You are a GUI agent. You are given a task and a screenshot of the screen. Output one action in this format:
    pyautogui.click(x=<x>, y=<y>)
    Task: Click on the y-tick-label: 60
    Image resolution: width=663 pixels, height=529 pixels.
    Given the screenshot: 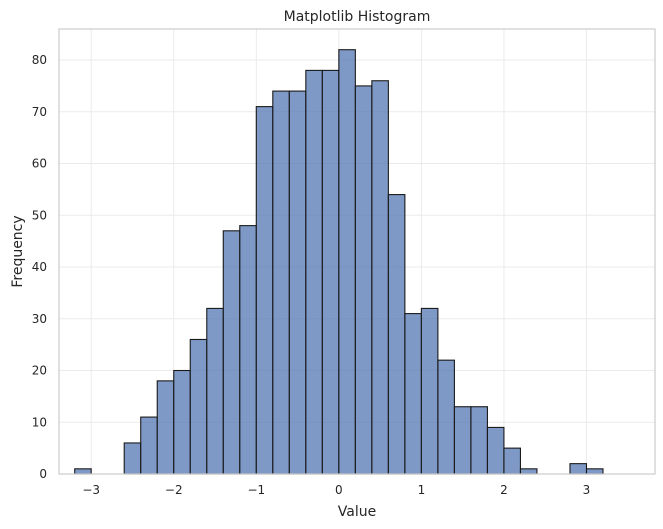 What is the action you would take?
    pyautogui.click(x=39, y=164)
    